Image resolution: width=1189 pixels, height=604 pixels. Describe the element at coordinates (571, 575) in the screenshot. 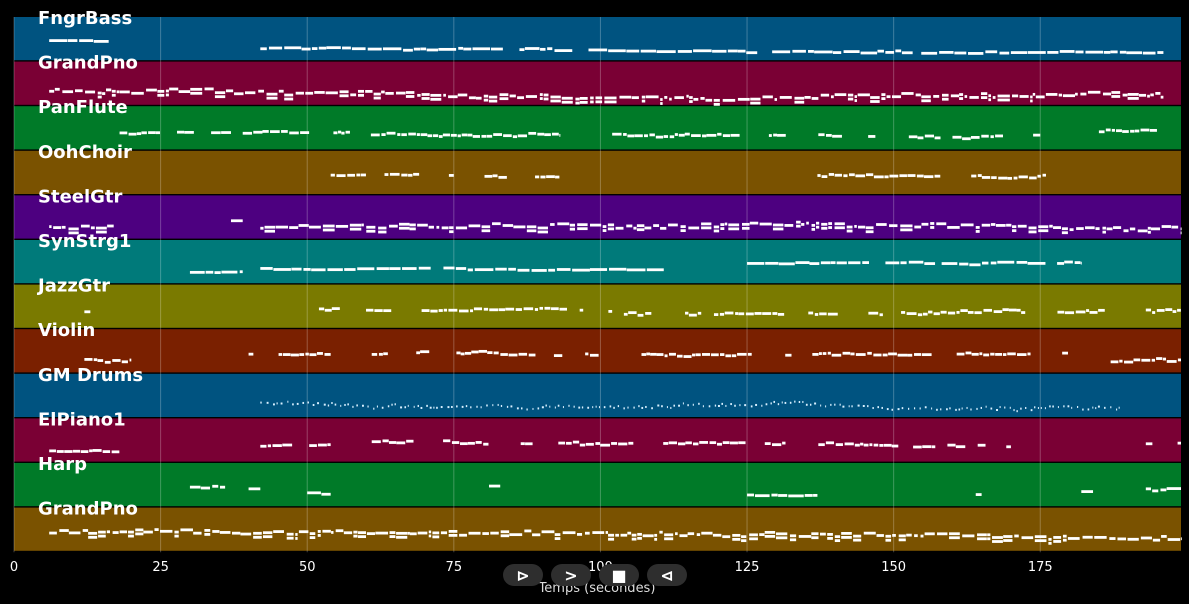

I see `next-button: >` at that location.